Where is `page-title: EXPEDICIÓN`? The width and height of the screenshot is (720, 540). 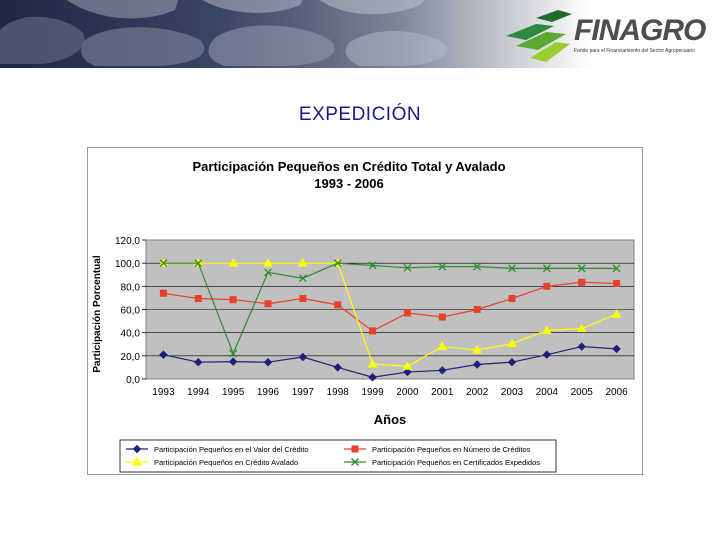
page-title: EXPEDICIÓN is located at coordinates (360, 114).